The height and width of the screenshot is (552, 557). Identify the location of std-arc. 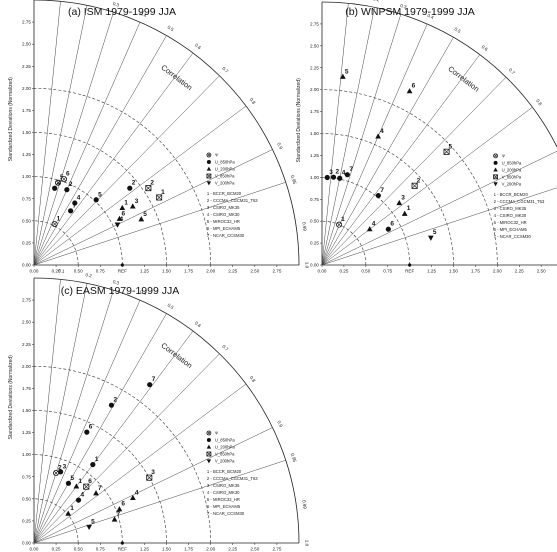
(56, 521).